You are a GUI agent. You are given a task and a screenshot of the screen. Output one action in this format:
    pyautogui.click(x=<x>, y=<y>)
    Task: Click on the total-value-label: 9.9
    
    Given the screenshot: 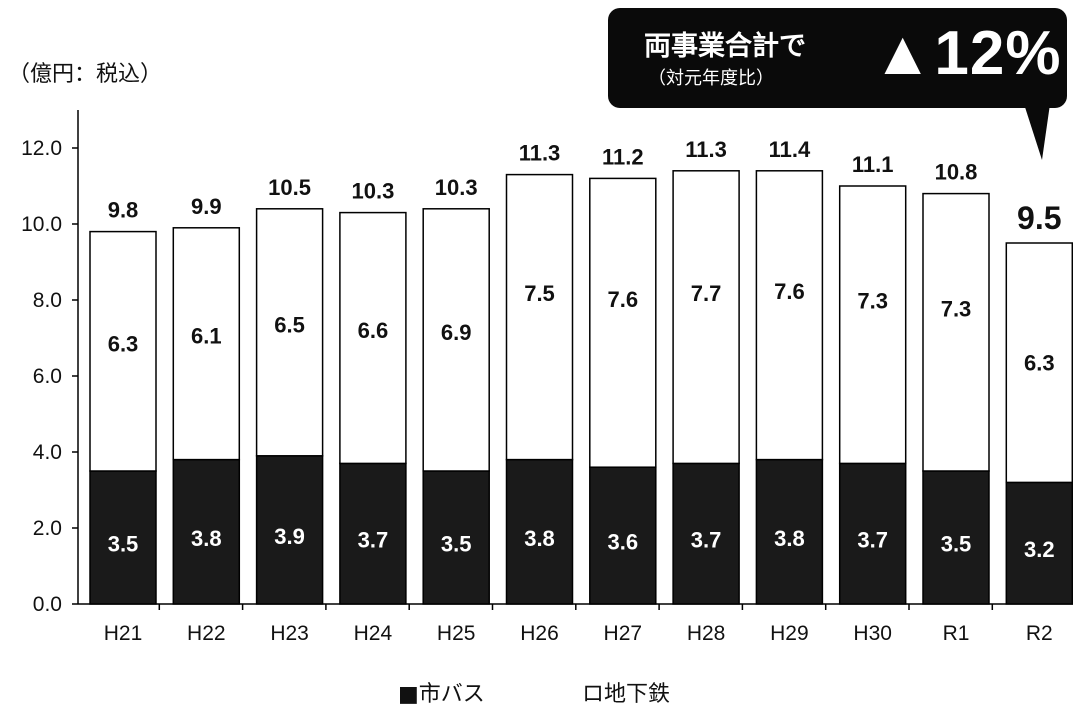 What is the action you would take?
    pyautogui.click(x=206, y=206)
    